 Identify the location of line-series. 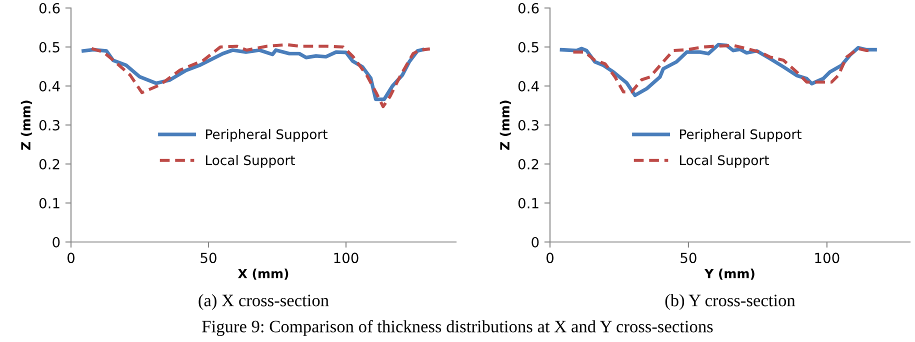
(261, 75).